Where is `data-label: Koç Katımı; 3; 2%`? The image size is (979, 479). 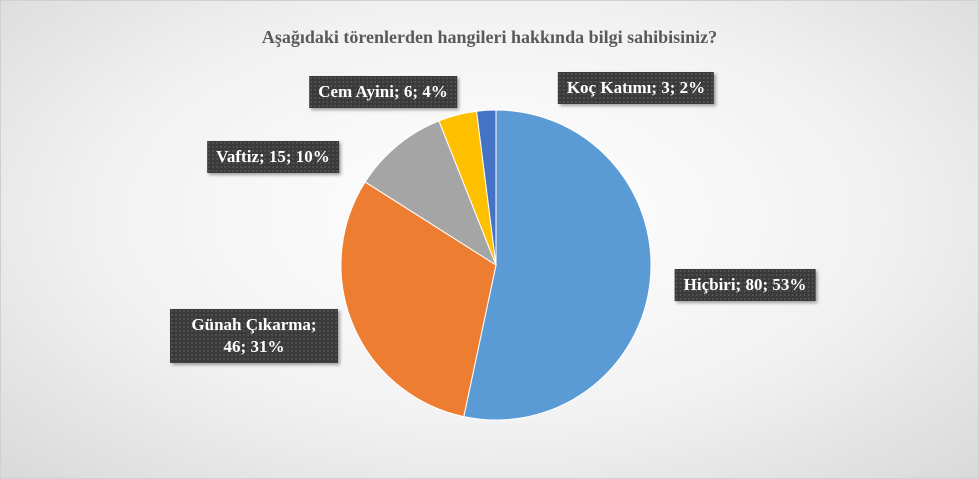 data-label: Koç Katımı; 3; 2% is located at coordinates (636, 88).